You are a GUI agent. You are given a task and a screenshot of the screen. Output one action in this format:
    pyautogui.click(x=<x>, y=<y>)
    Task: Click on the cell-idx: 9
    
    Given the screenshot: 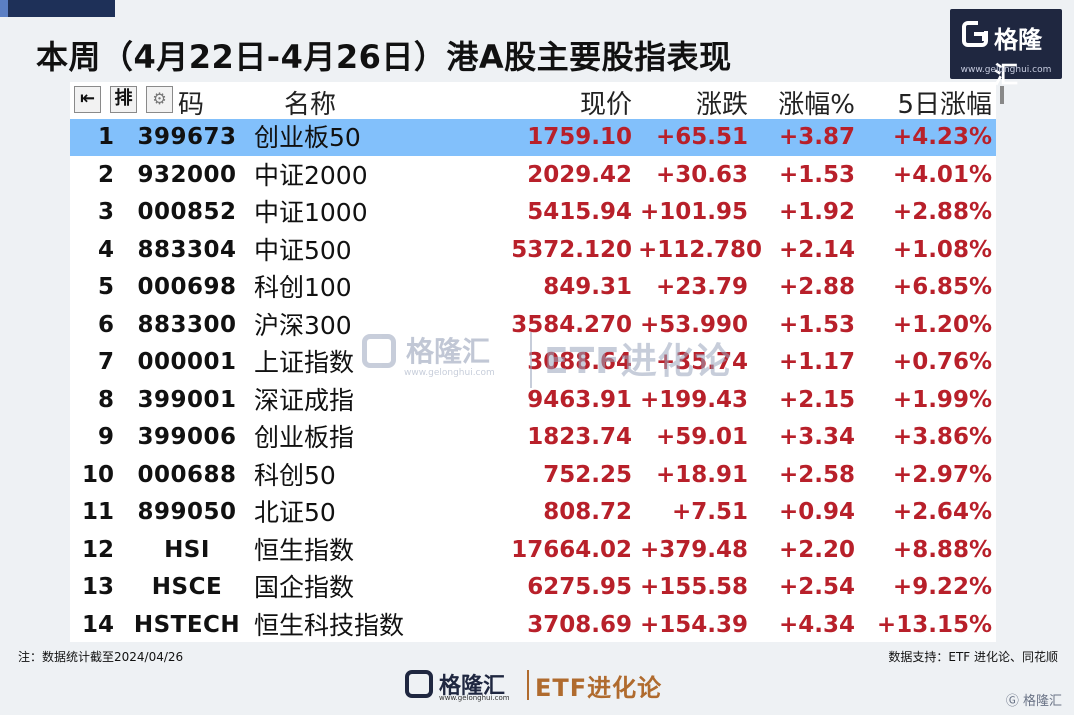 What is the action you would take?
    pyautogui.click(x=105, y=437)
    